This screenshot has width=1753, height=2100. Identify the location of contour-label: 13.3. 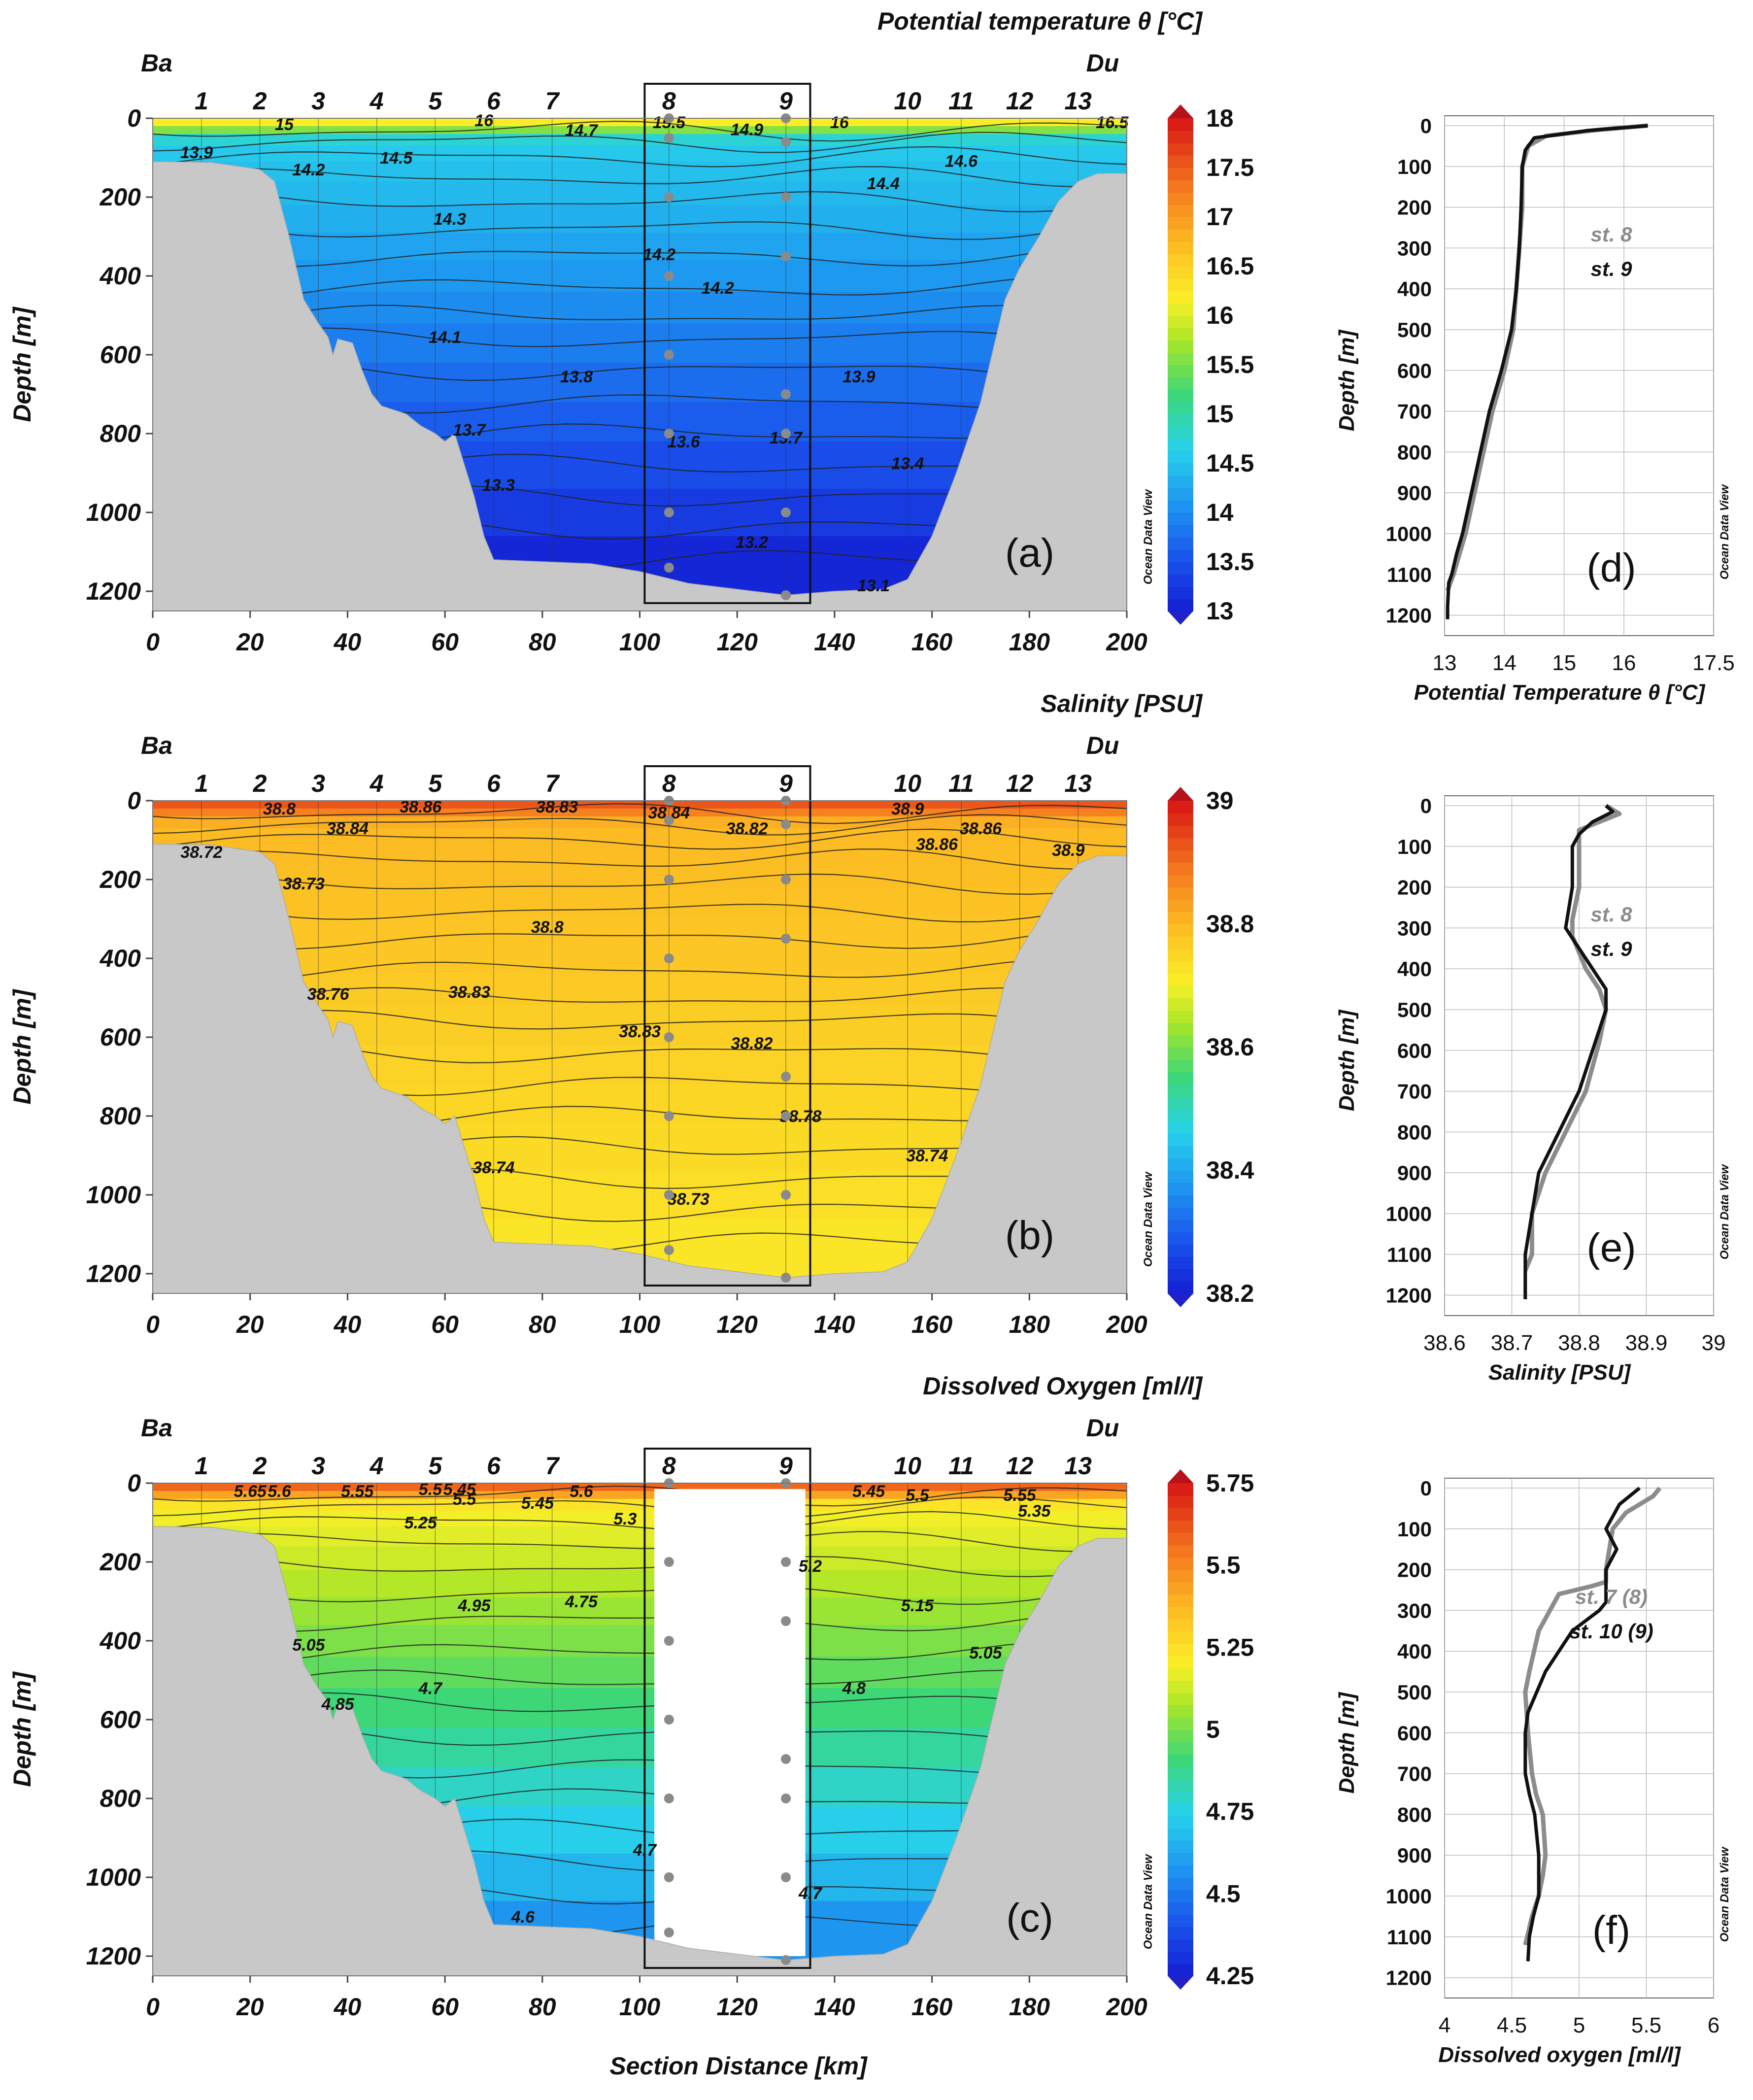
(499, 485).